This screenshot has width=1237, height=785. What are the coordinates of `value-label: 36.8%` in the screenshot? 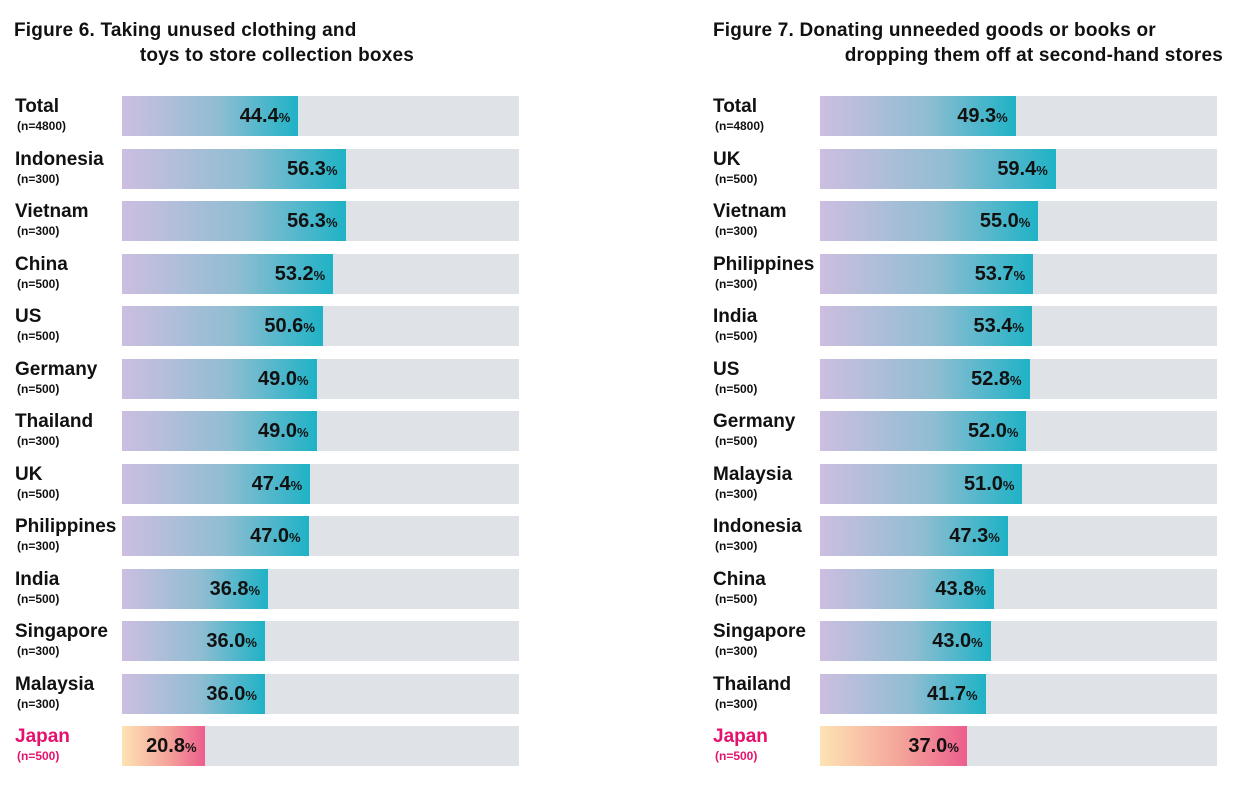 It's located at (235, 590).